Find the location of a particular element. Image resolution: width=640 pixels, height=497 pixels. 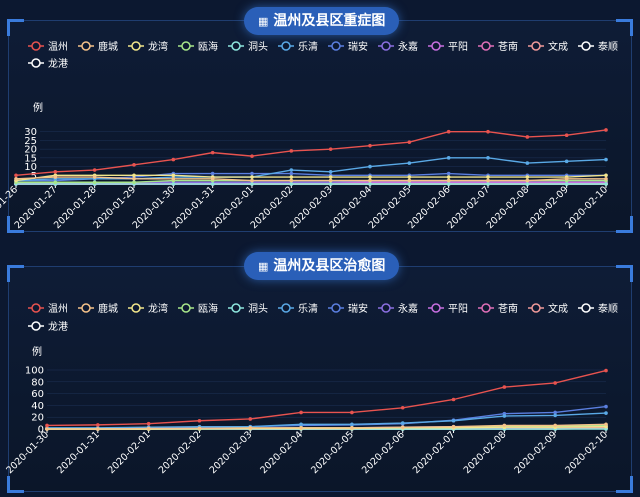

legend-item-c1-8: 平阳 is located at coordinates (448, 309).